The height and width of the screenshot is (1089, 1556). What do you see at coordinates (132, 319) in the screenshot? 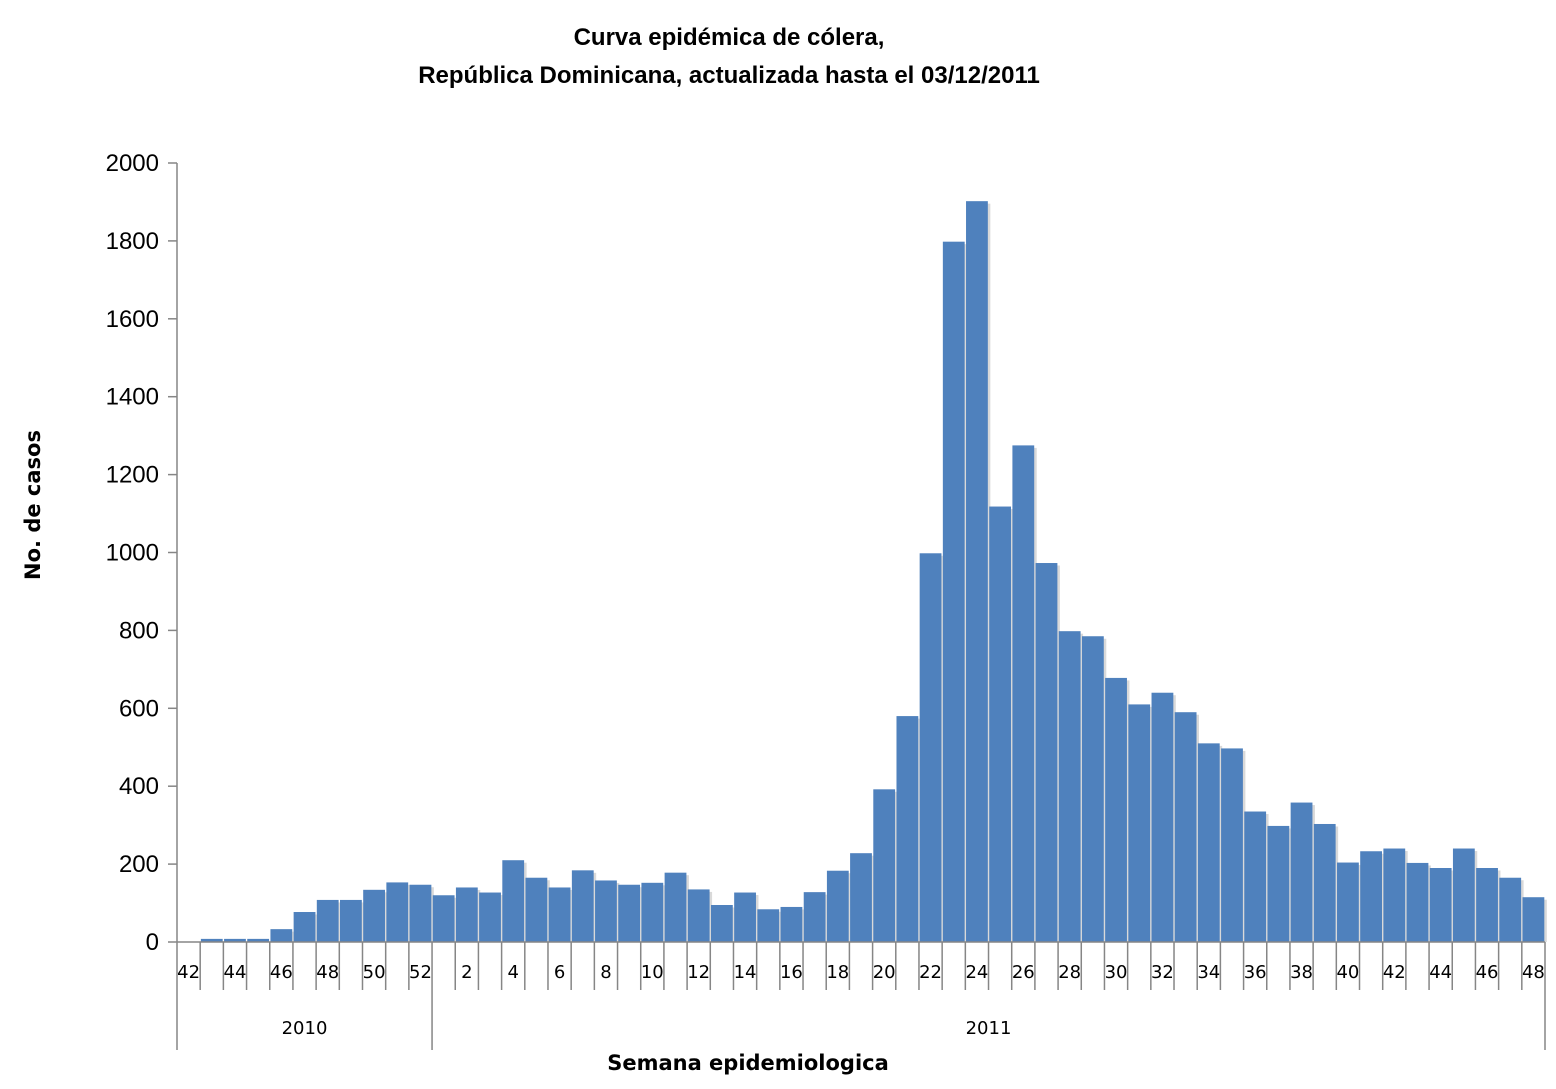
I see `y-tick-label: 1600` at bounding box center [132, 319].